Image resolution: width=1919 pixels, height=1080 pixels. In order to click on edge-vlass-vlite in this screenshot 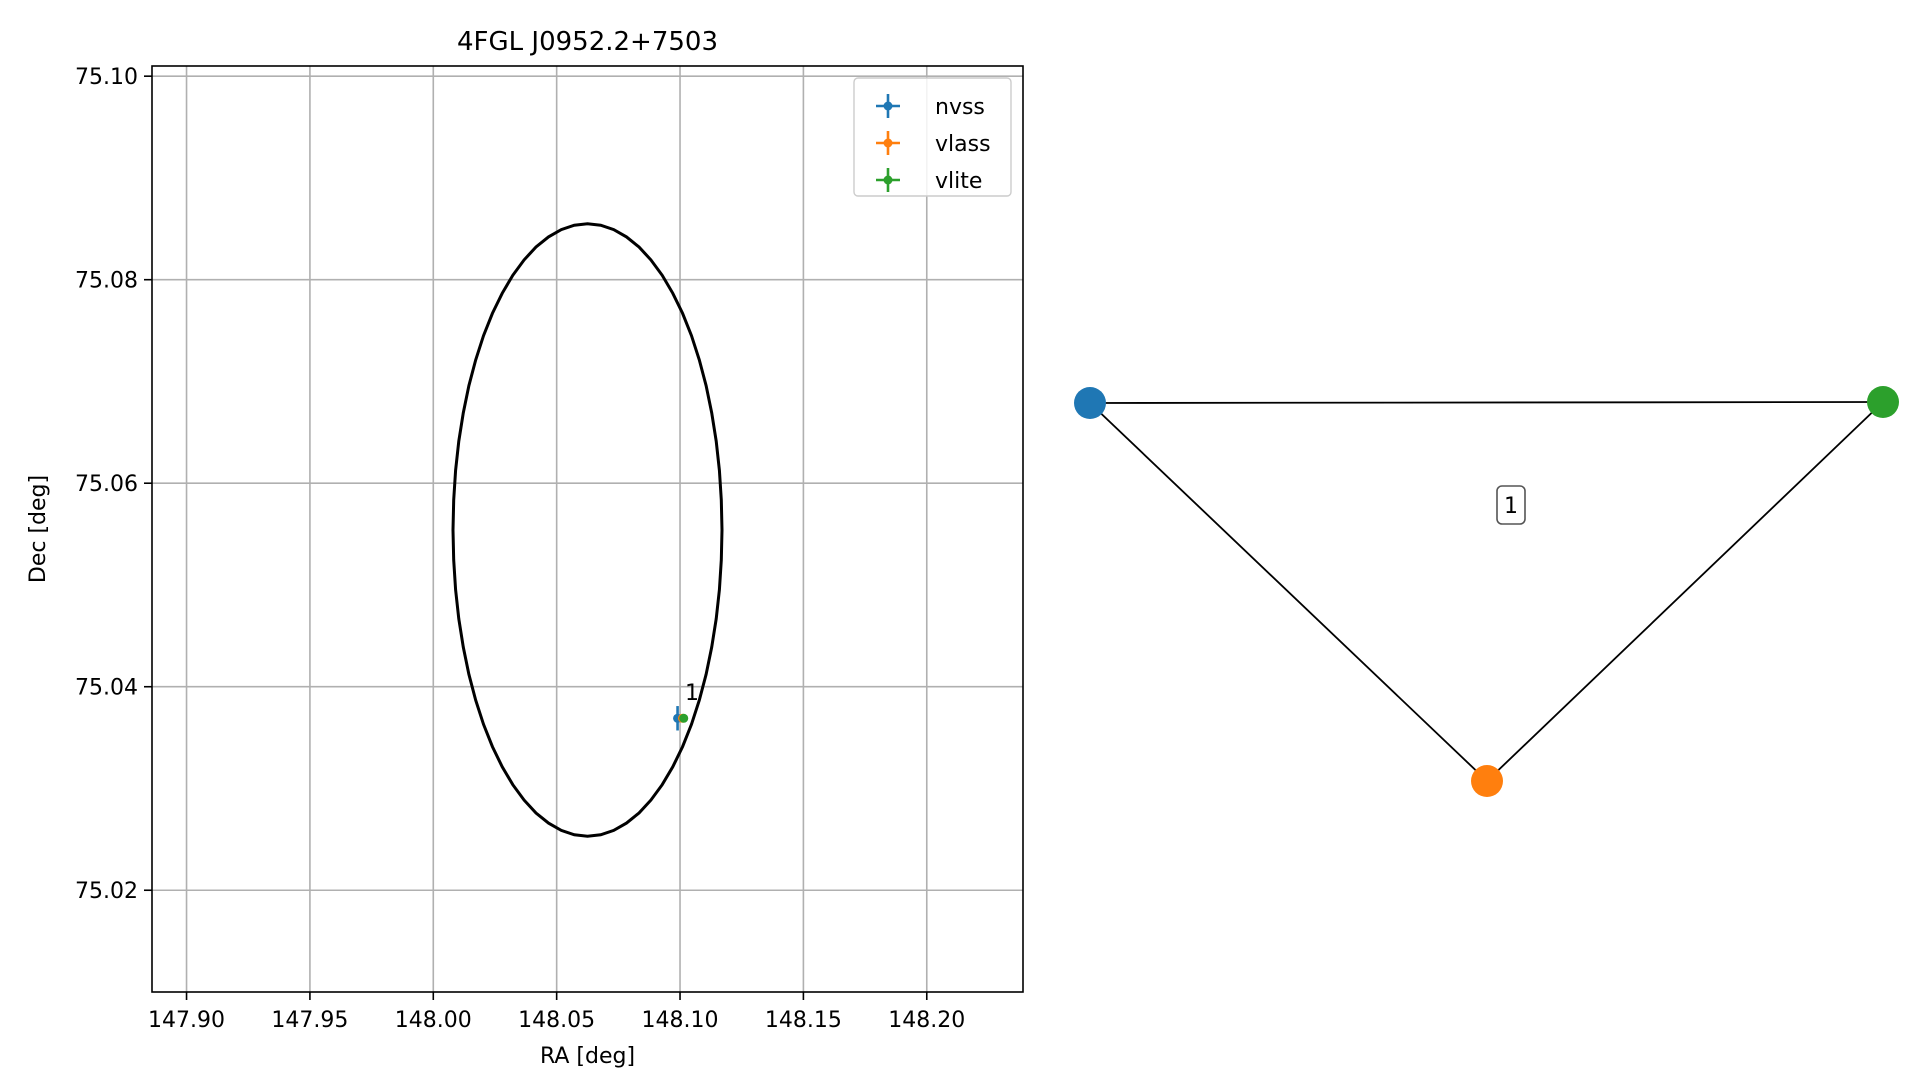, I will do `click(1685, 591)`.